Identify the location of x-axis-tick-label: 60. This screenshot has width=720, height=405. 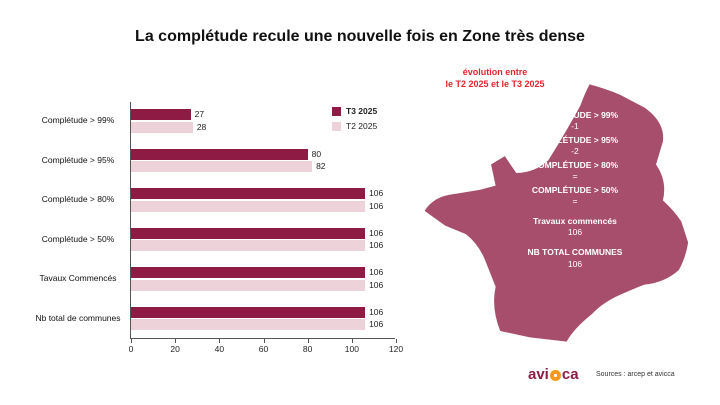
(263, 349).